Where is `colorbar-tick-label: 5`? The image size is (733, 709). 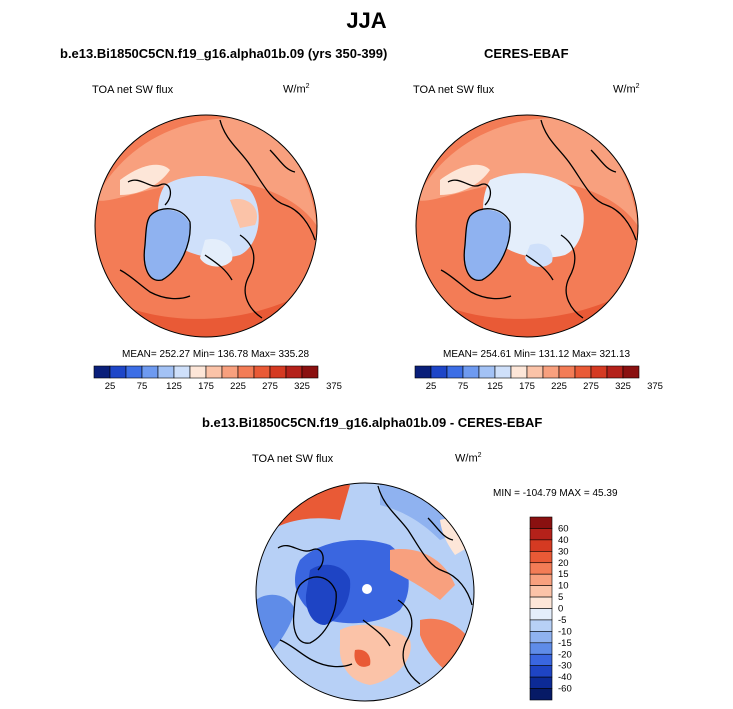
colorbar-tick-label: 5 is located at coordinates (560, 597).